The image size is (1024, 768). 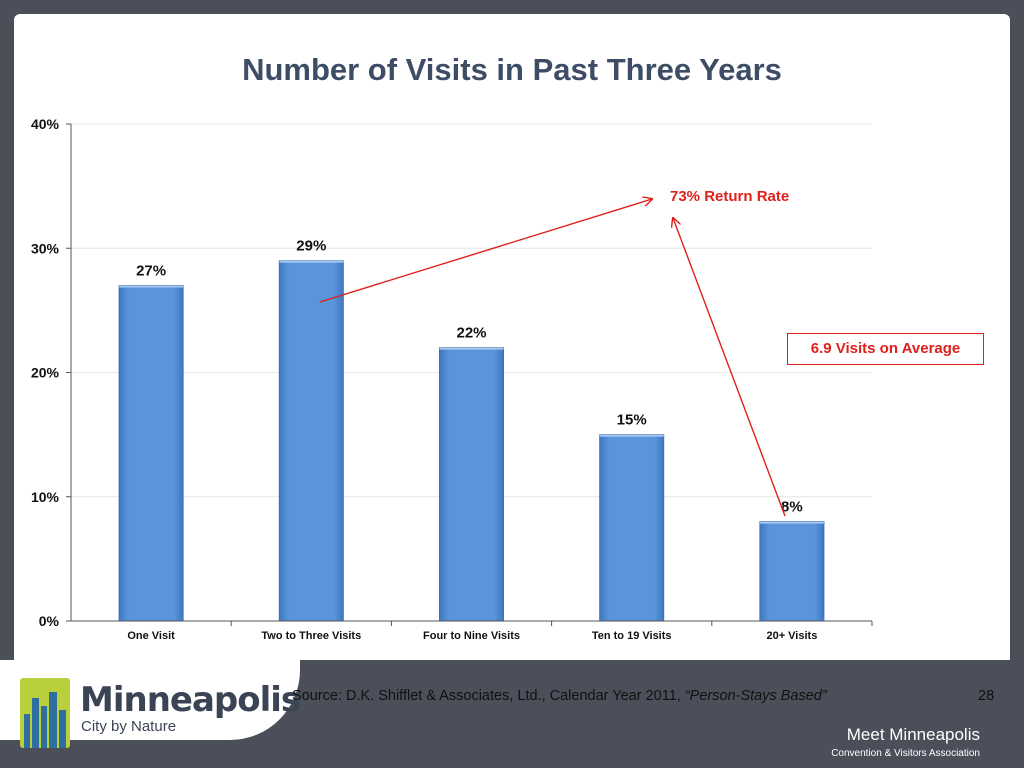 What do you see at coordinates (632, 420) in the screenshot?
I see `data-label: 15%` at bounding box center [632, 420].